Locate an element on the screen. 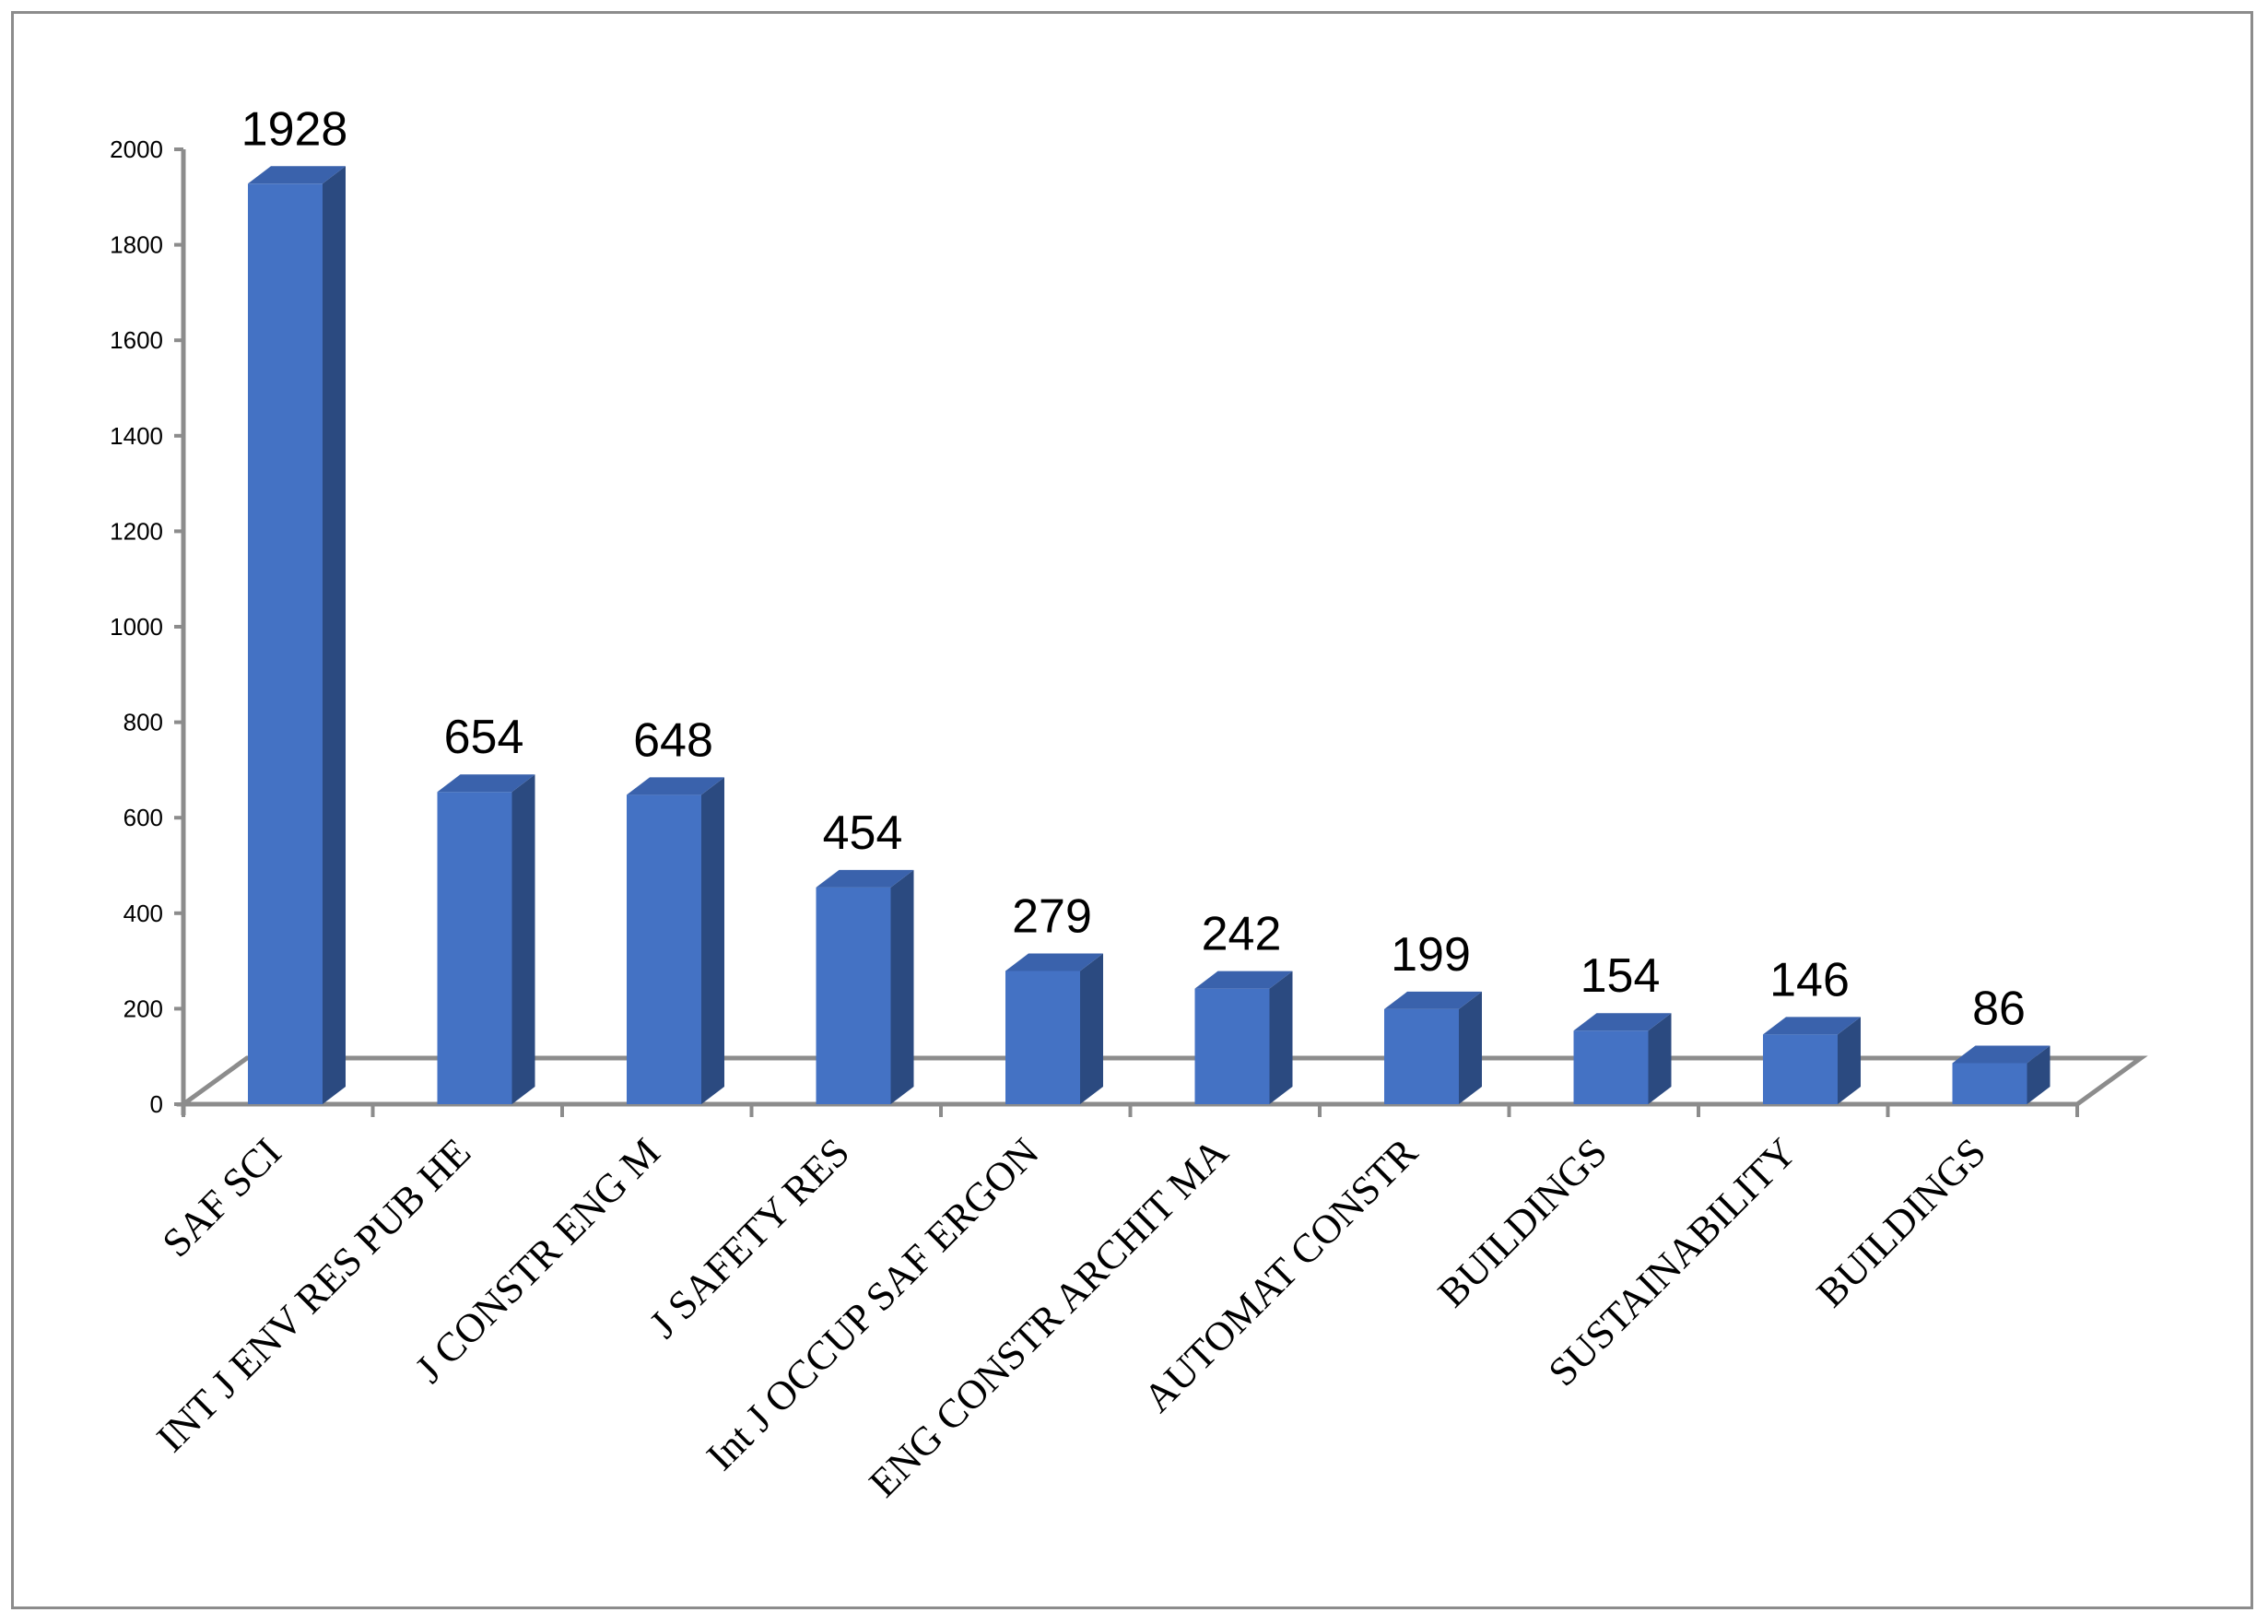  x-category-label: INT J ENV RES PUB HE is located at coordinates (313, 1294).